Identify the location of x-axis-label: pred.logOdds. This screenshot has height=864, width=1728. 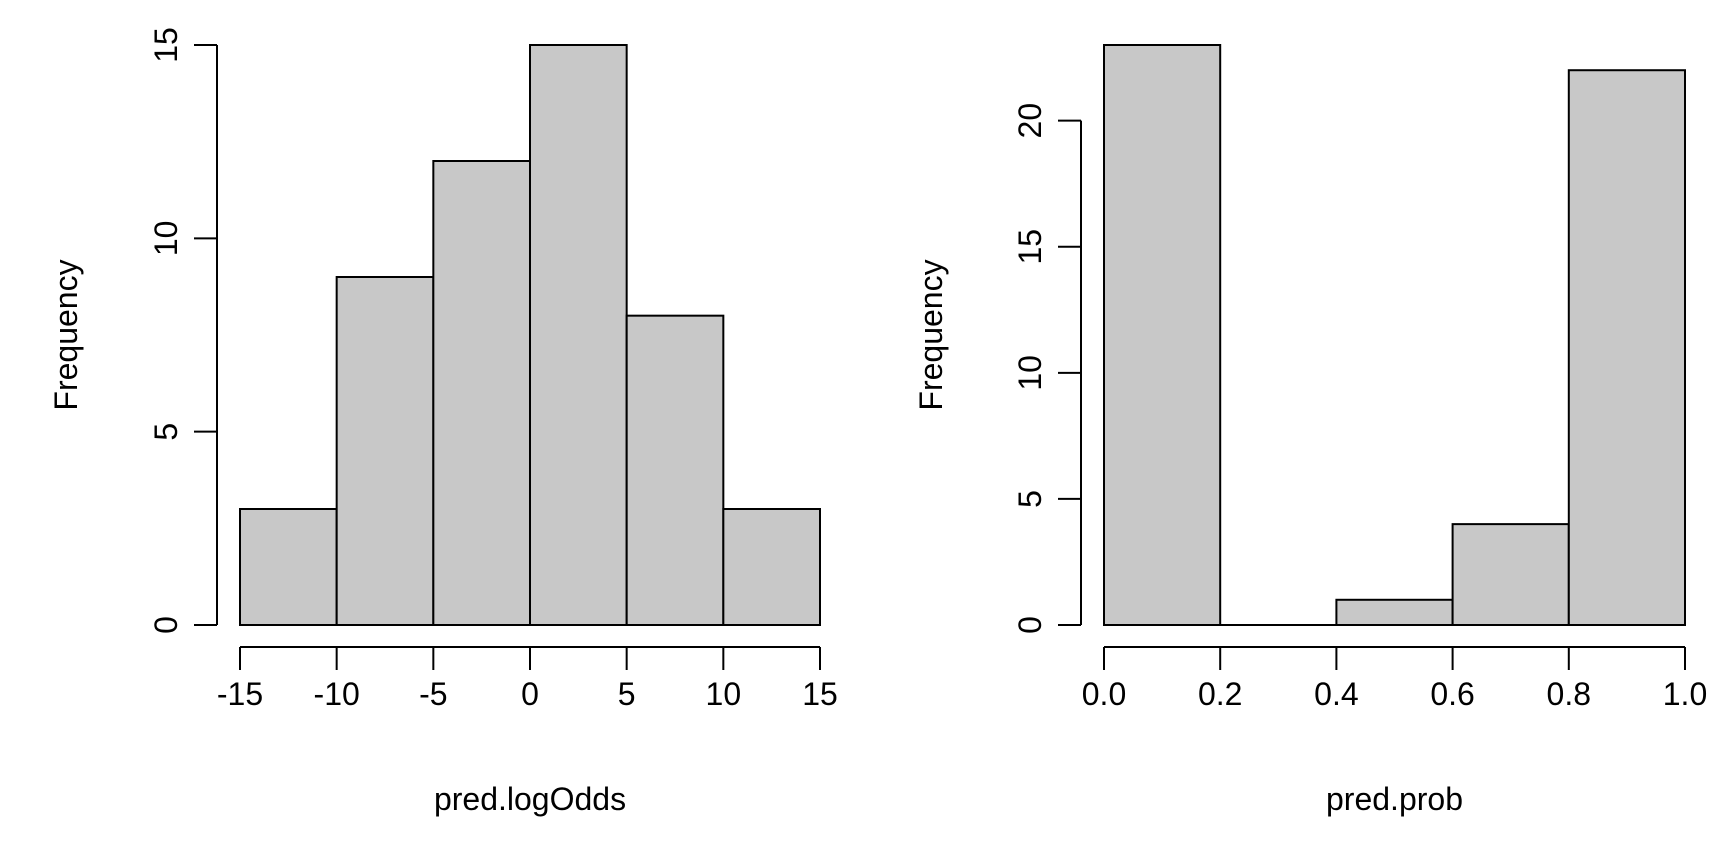
(530, 799).